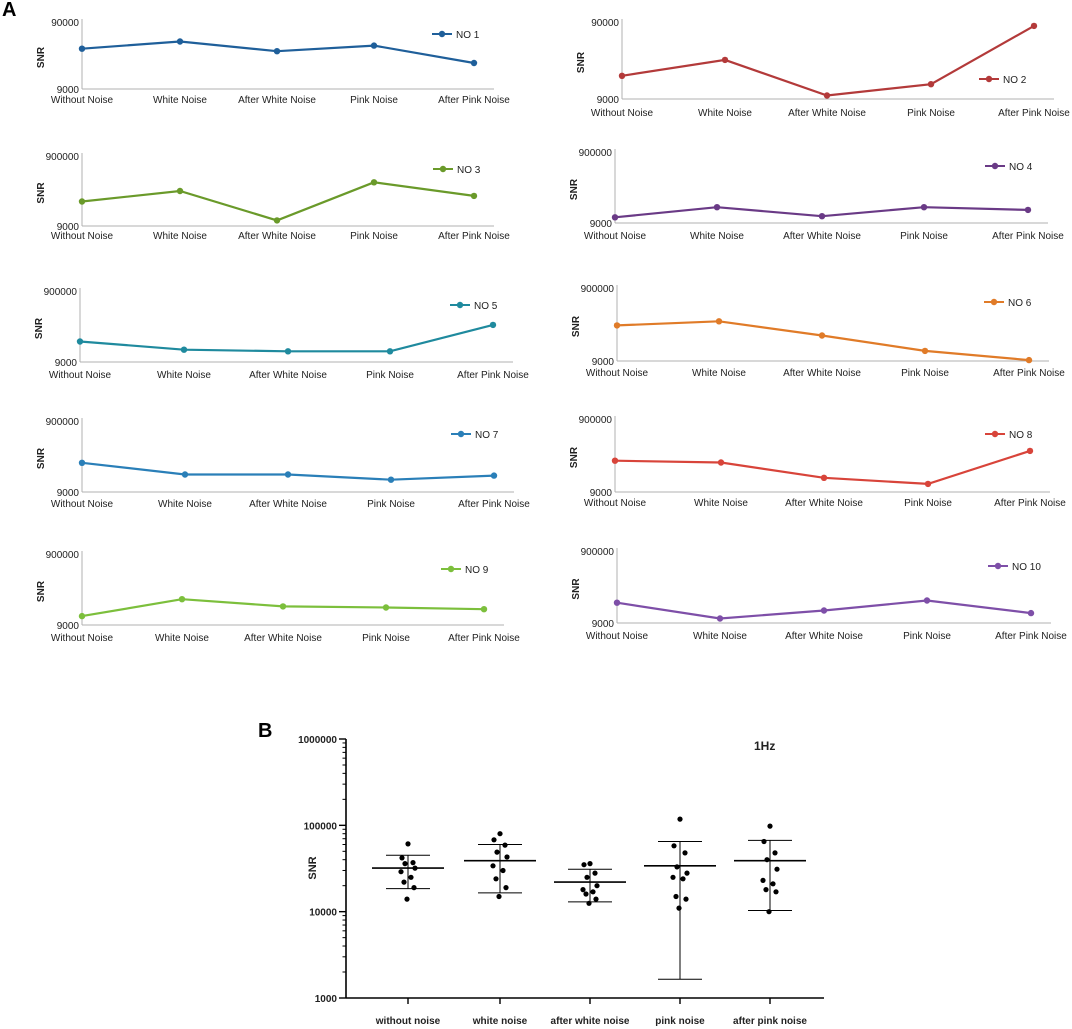 This screenshot has width=1072, height=1029. I want to click on legend-label: NO 6, so click(1020, 303).